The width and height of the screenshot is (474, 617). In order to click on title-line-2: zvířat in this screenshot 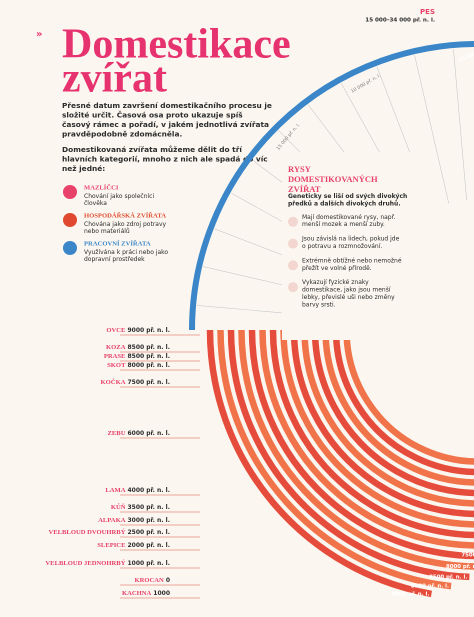, I will do `click(114, 79)`.